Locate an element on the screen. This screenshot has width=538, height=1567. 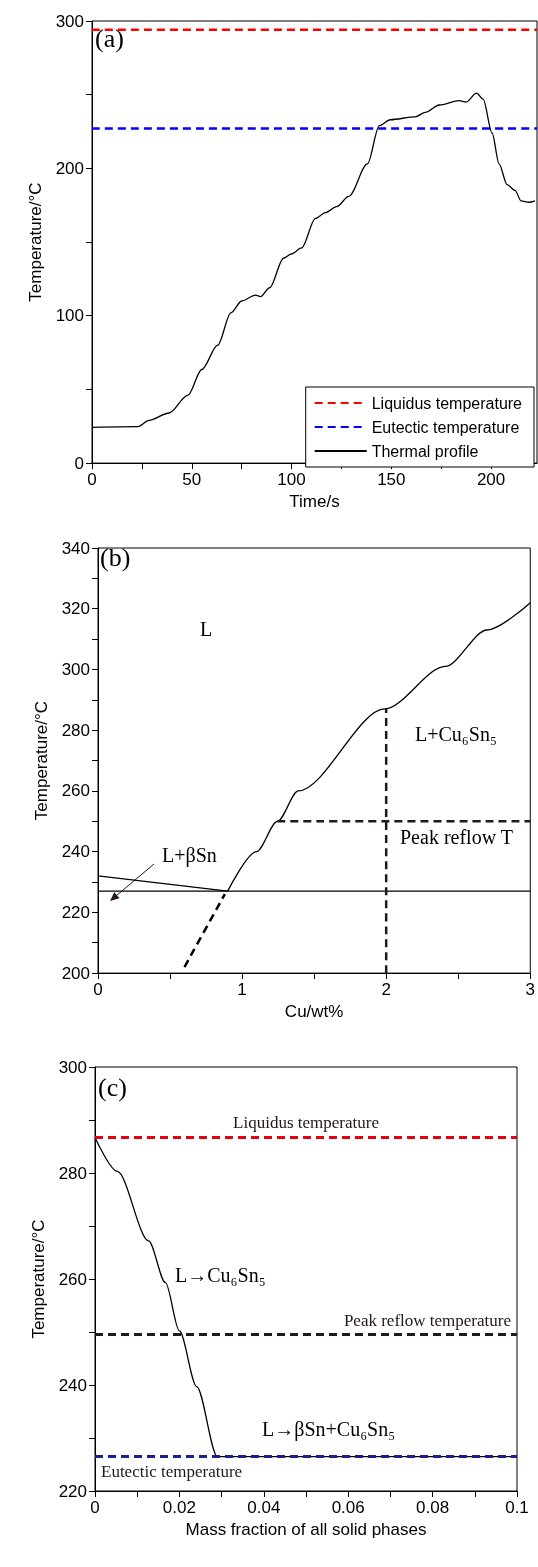
y-tick-label: 0 is located at coordinates (79, 463).